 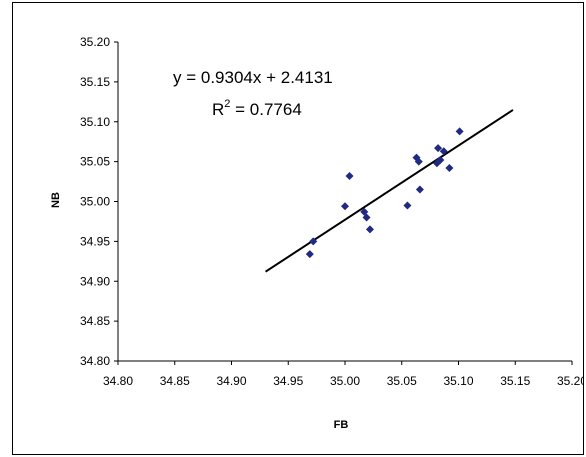 What do you see at coordinates (515, 381) in the screenshot?
I see `x-tick-label: 35.15` at bounding box center [515, 381].